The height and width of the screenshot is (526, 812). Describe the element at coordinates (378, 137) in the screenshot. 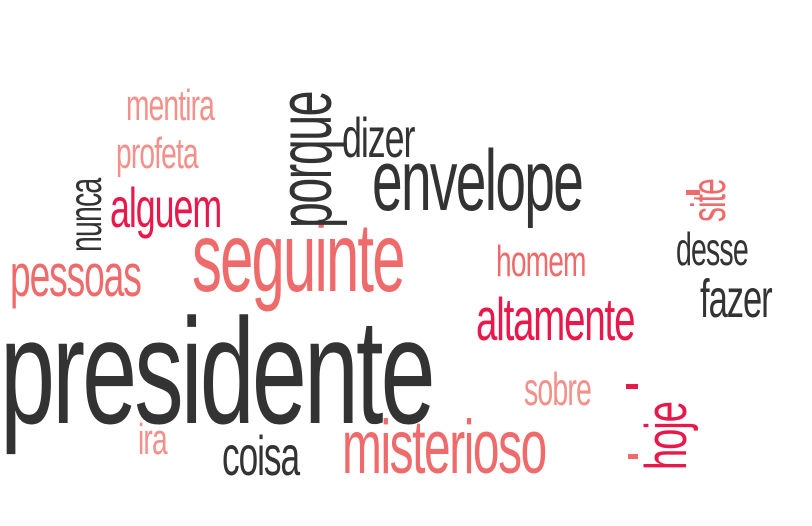

I see `word-dizer: dizer` at that location.